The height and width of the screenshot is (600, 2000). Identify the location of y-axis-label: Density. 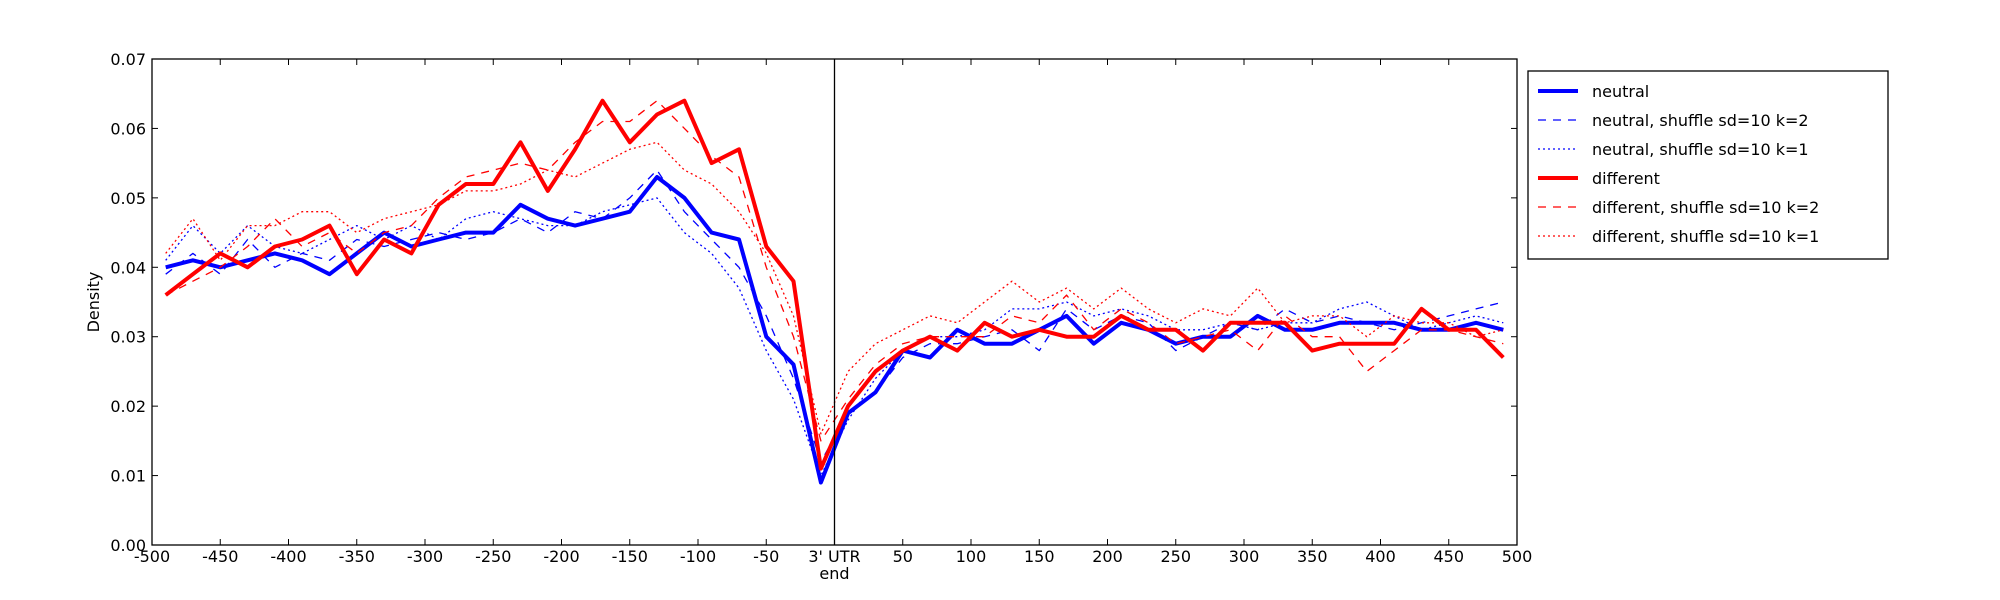
(93, 302).